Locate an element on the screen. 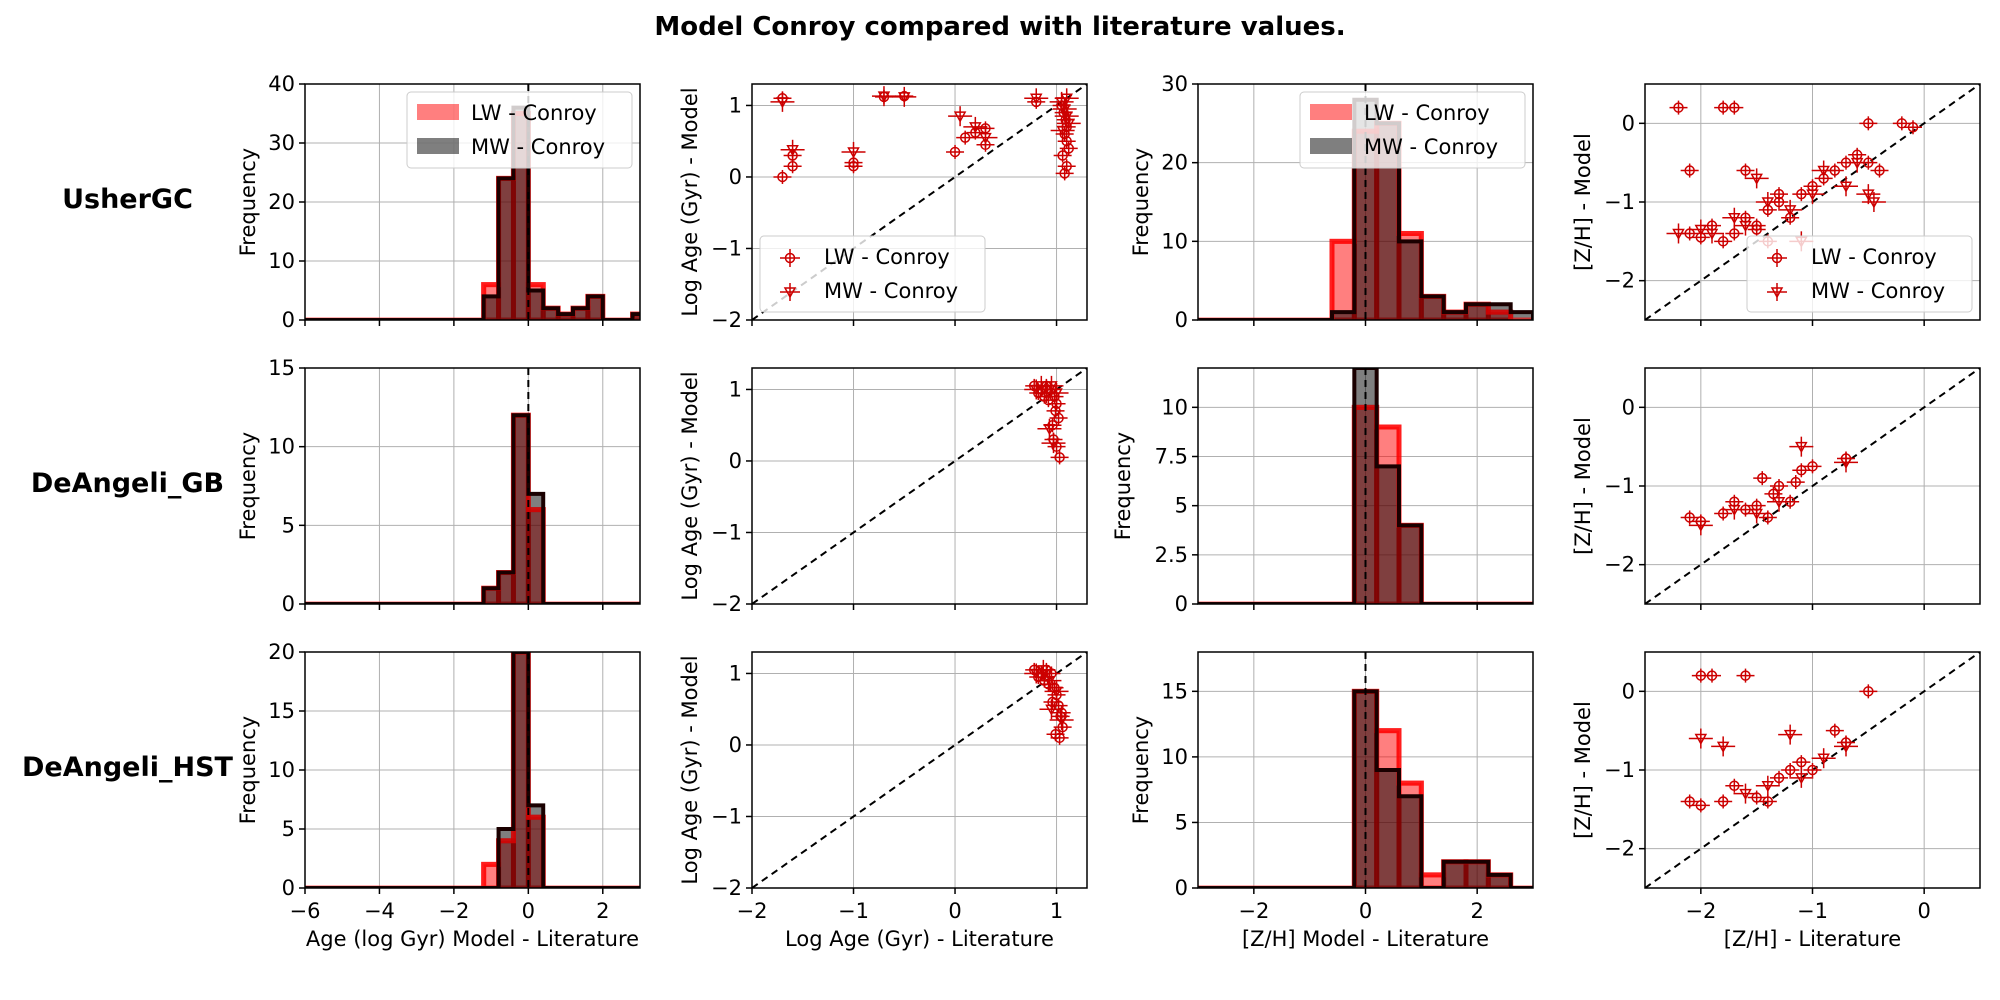 The height and width of the screenshot is (1000, 2000). y-tick-label: 10 is located at coordinates (1174, 407).